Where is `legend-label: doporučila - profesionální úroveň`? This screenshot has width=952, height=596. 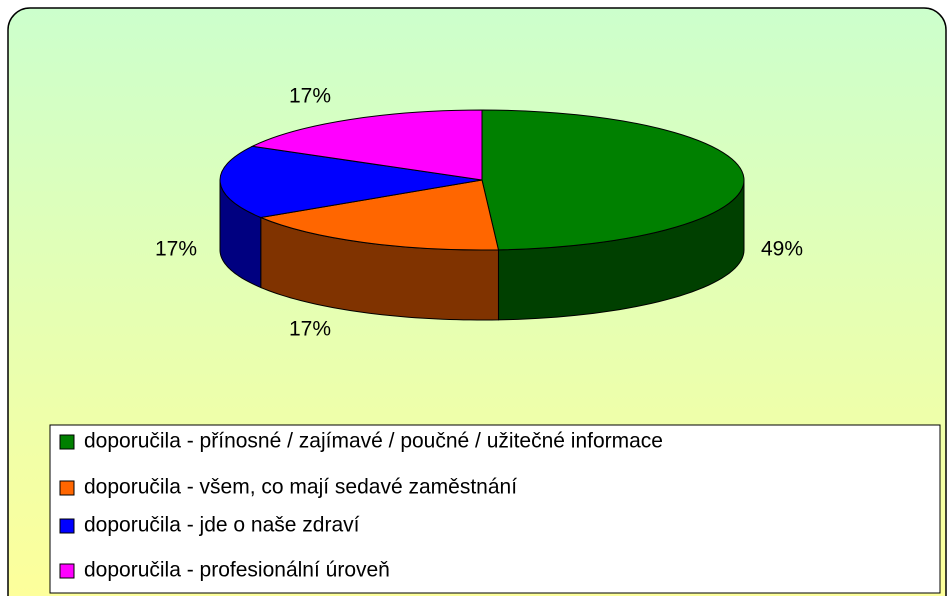 legend-label: doporučila - profesionální úroveň is located at coordinates (237, 570).